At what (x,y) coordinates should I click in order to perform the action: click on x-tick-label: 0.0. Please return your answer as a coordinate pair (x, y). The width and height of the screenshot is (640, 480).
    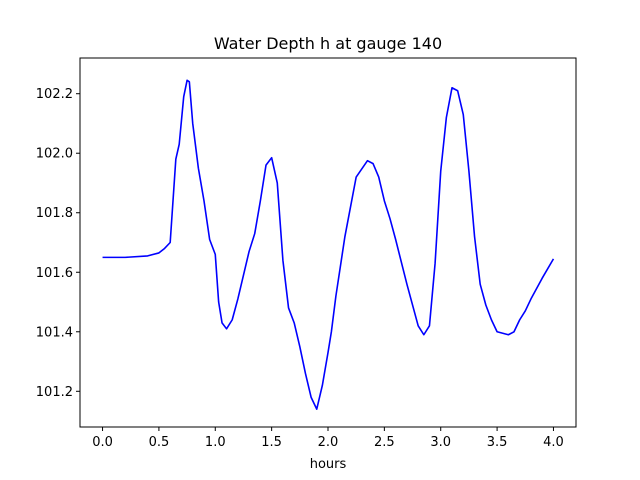
    Looking at the image, I should click on (102, 442).